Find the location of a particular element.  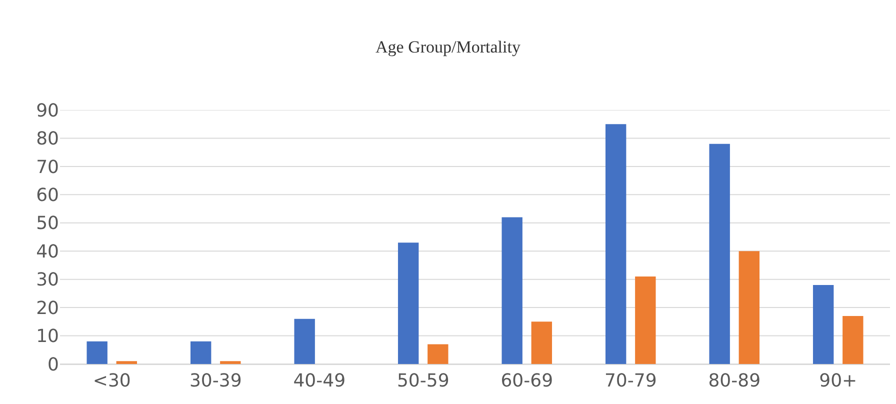

x-tick-label: 30-39 is located at coordinates (215, 381).